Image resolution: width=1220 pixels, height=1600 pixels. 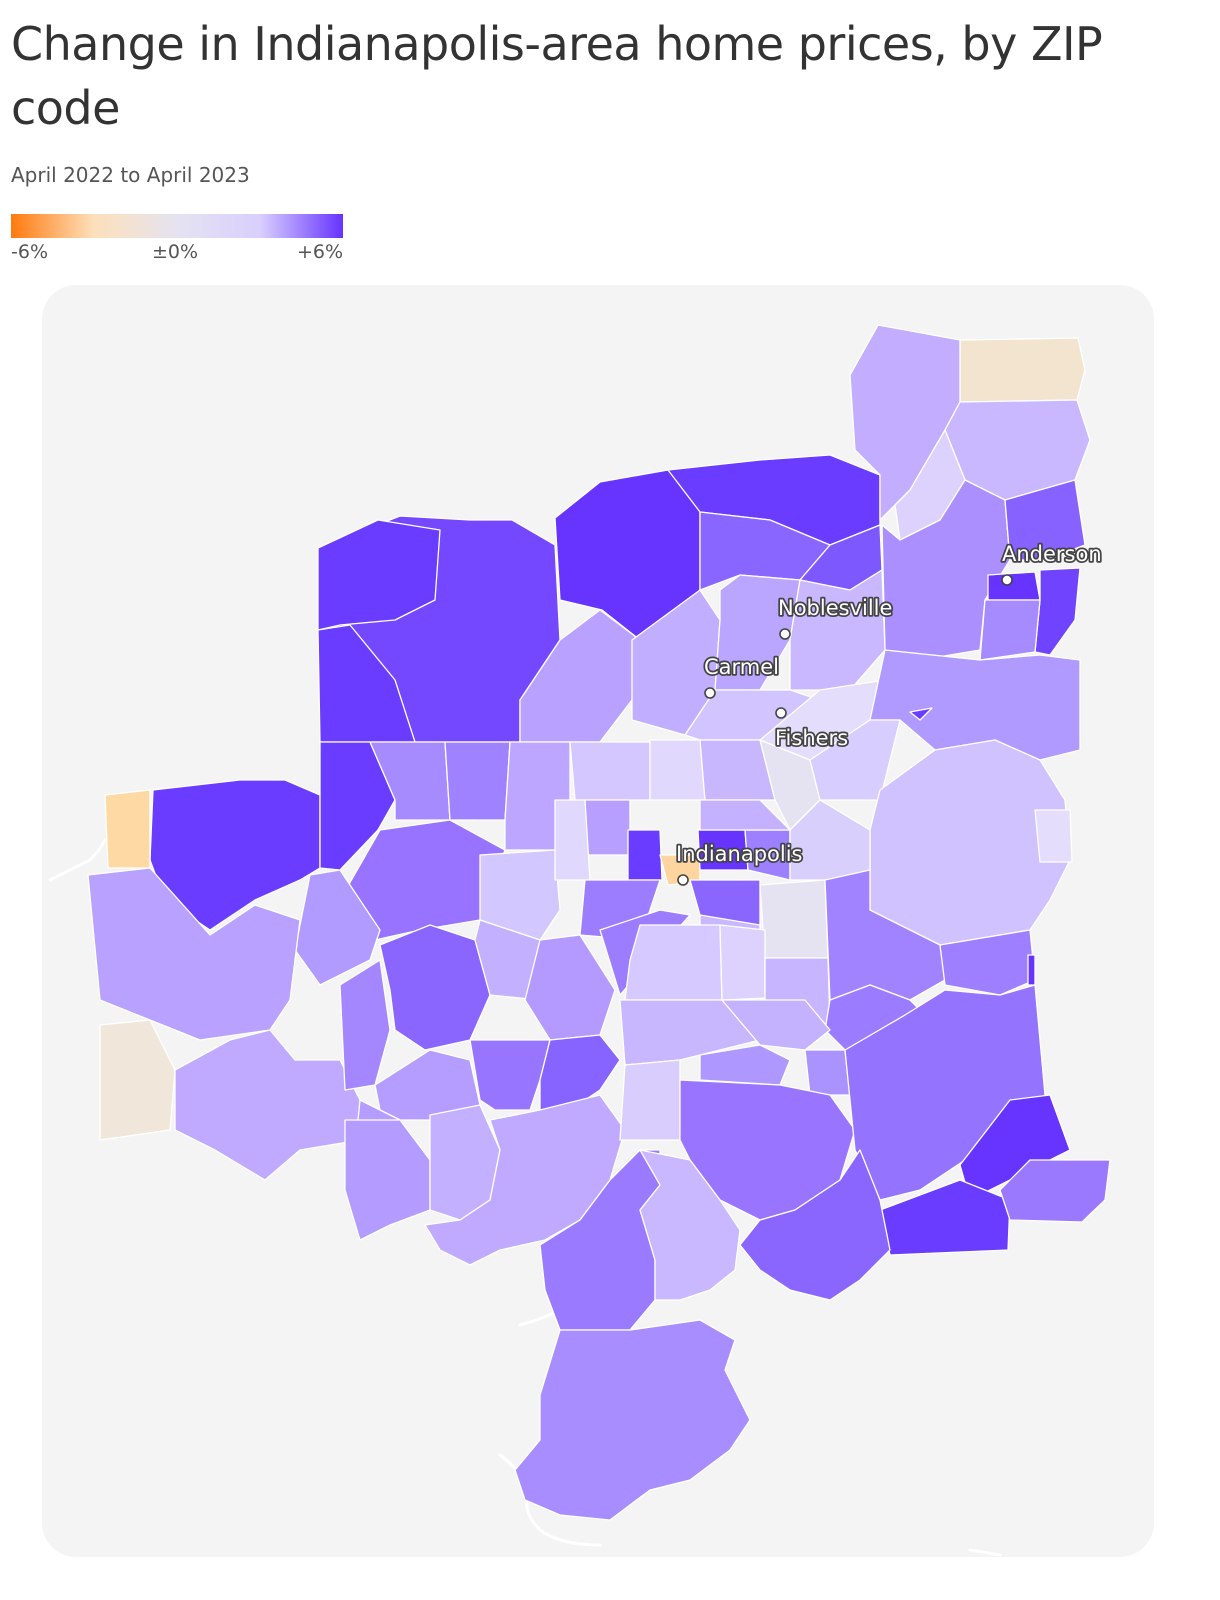 I want to click on city-noblesville: Noblesville, so click(x=835, y=617).